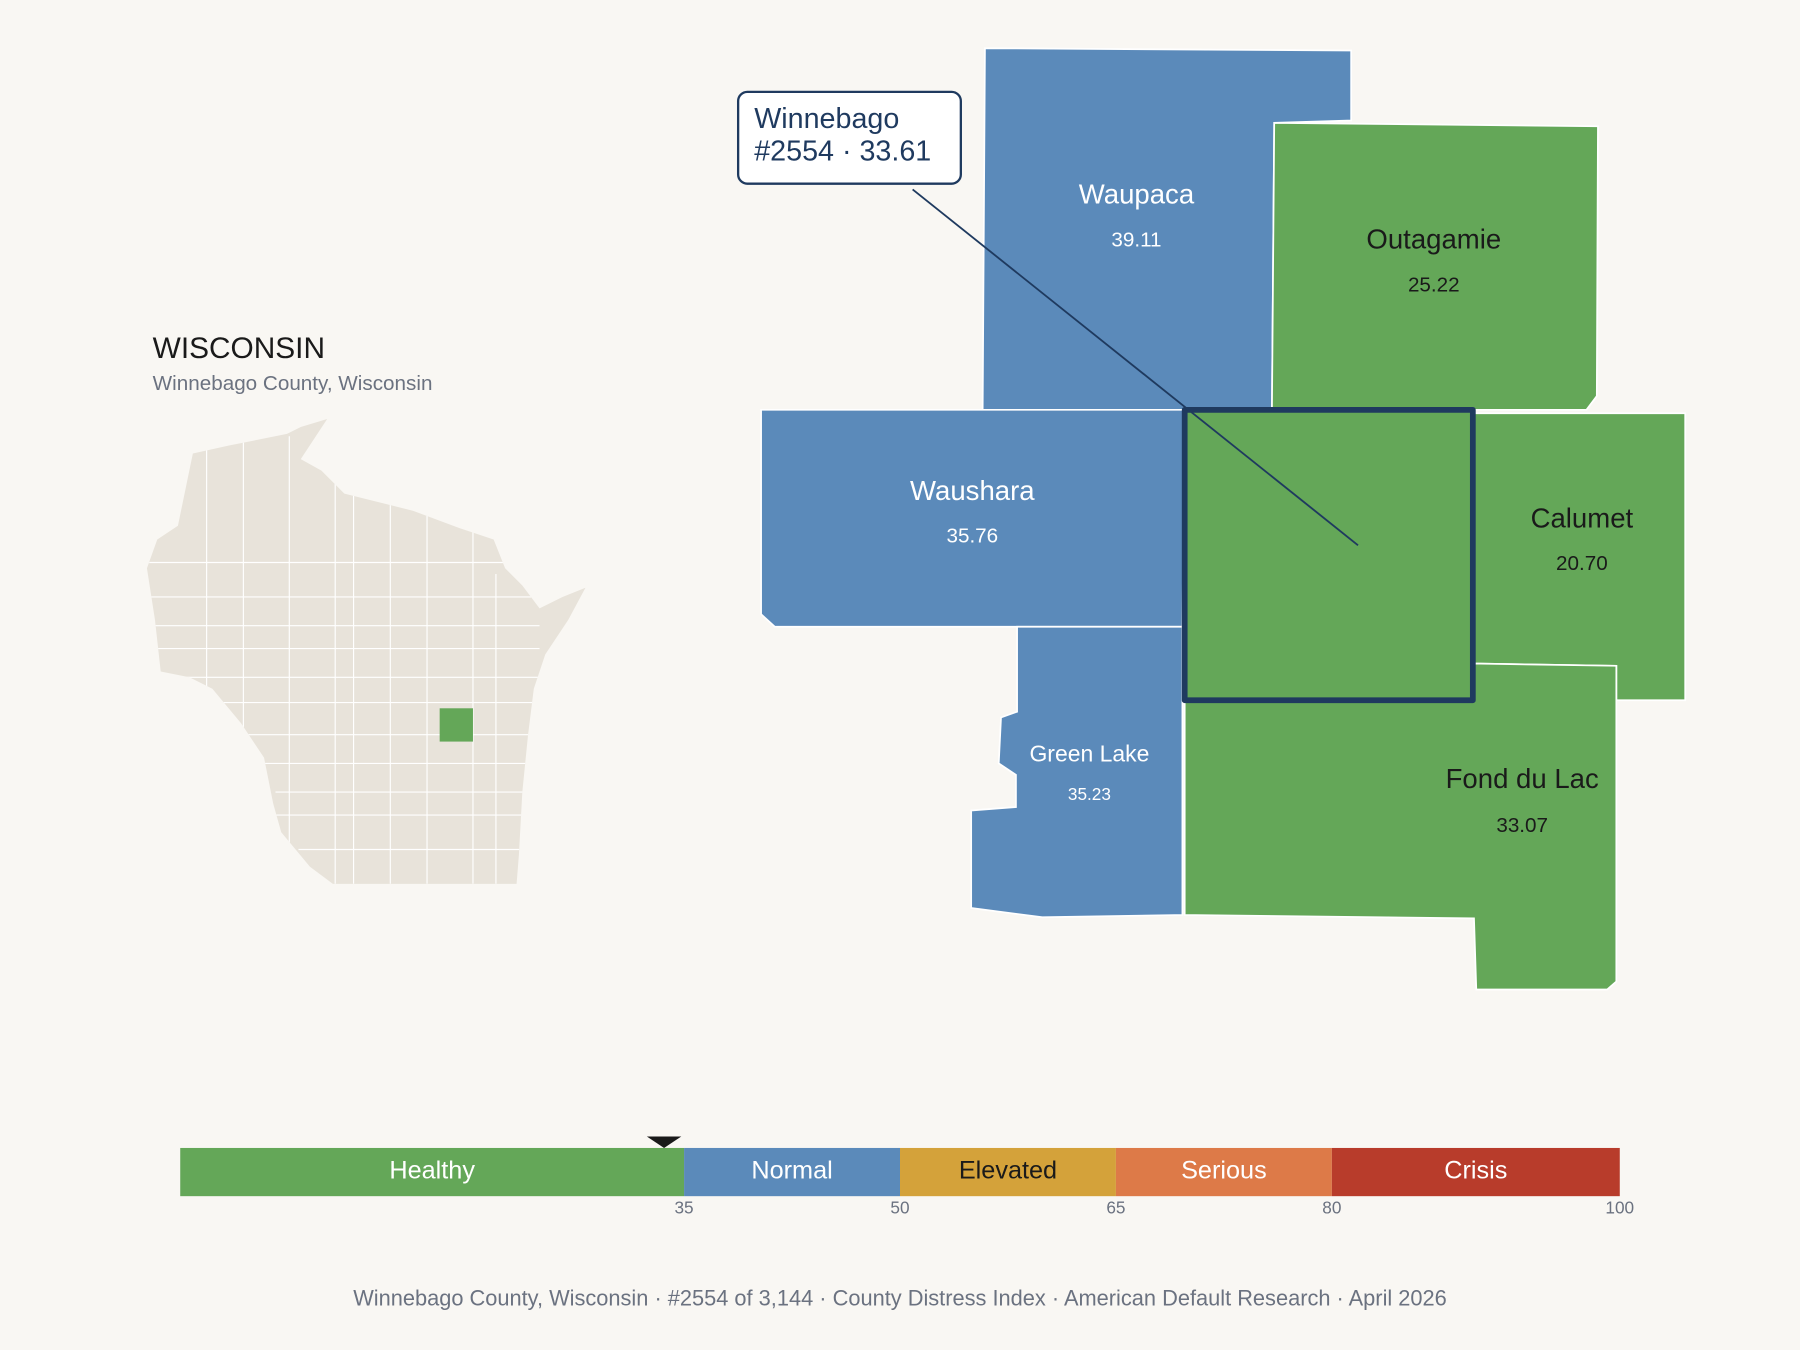 The height and width of the screenshot is (1350, 1800). I want to click on callout-label: #2554 · 33.61, so click(842, 151).